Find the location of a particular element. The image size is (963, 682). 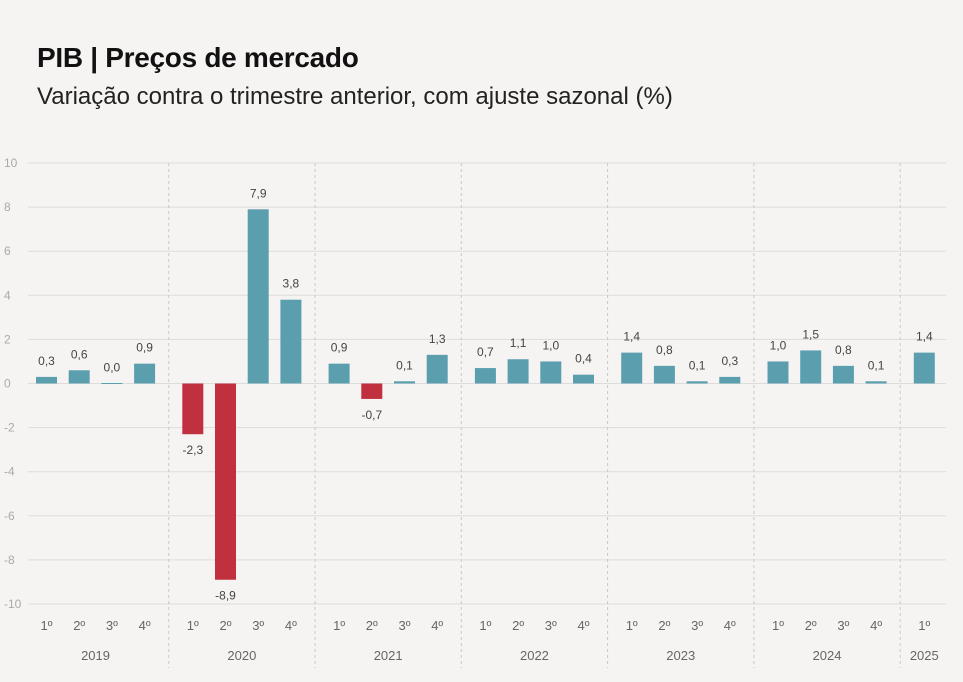

year-label: 2020 is located at coordinates (241, 655).